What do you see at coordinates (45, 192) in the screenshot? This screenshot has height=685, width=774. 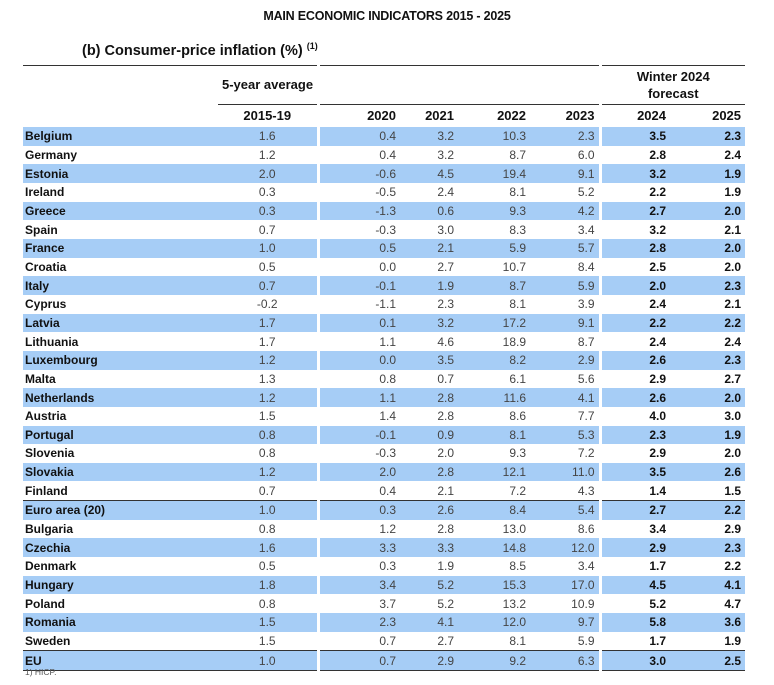 I see `country-name: Ireland` at bounding box center [45, 192].